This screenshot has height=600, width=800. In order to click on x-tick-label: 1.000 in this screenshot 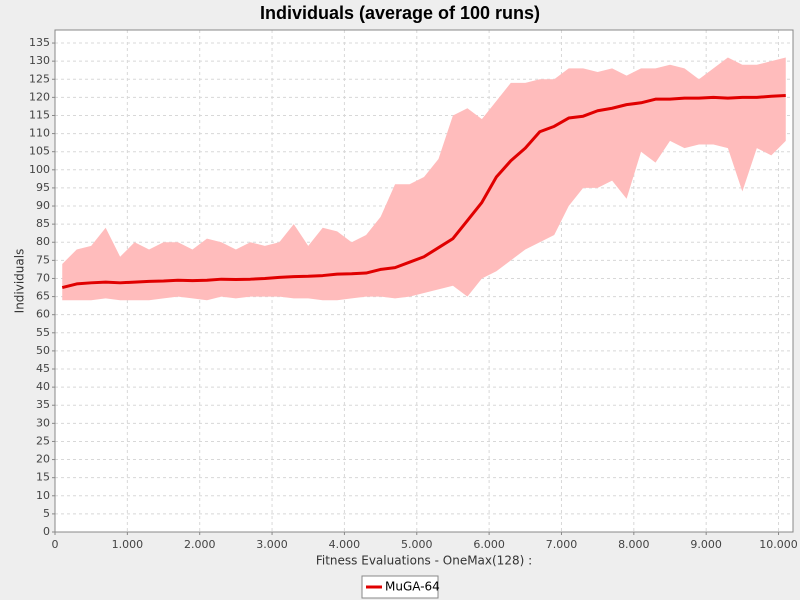, I will do `click(128, 544)`.